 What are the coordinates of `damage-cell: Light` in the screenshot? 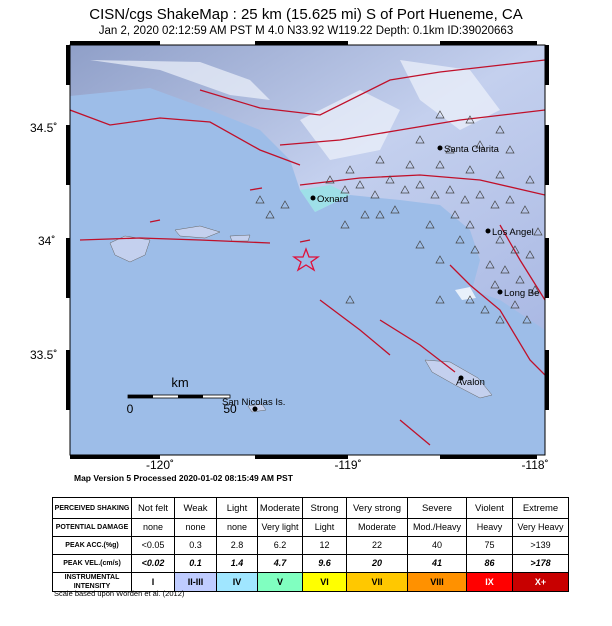 It's located at (324, 527).